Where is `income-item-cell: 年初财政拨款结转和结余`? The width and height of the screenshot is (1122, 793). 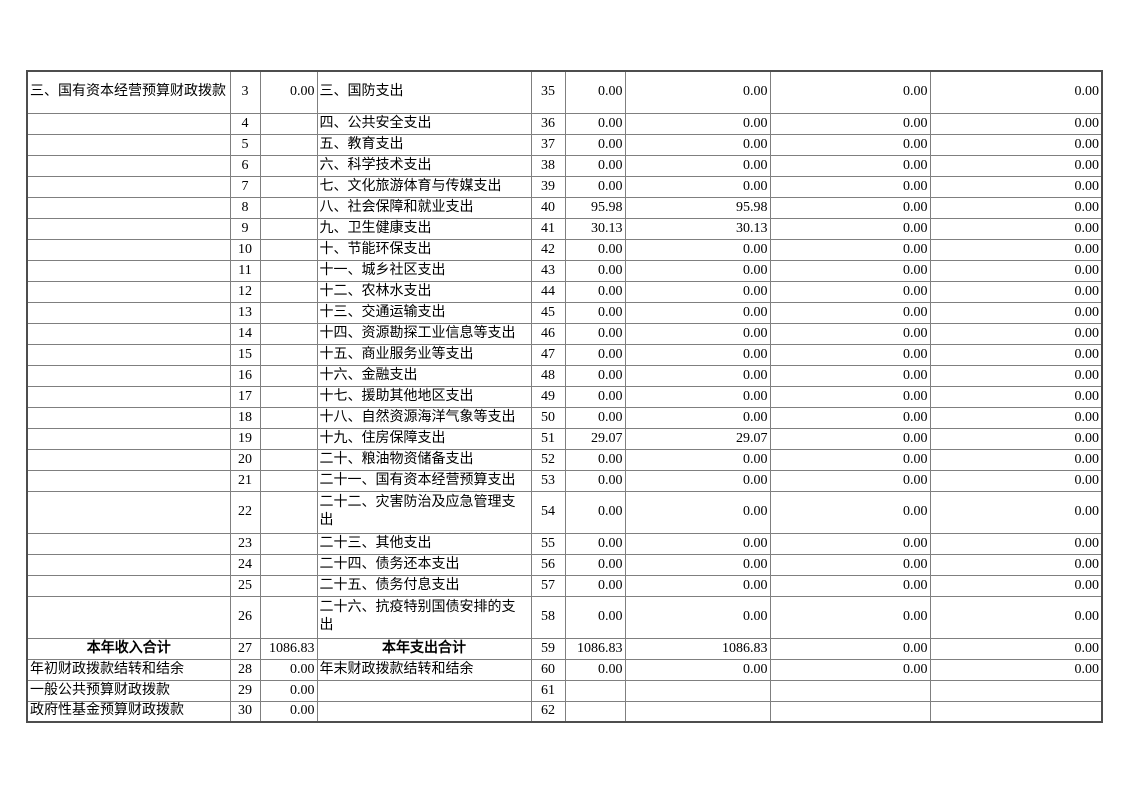 income-item-cell: 年初财政拨款结转和结余 is located at coordinates (128, 669).